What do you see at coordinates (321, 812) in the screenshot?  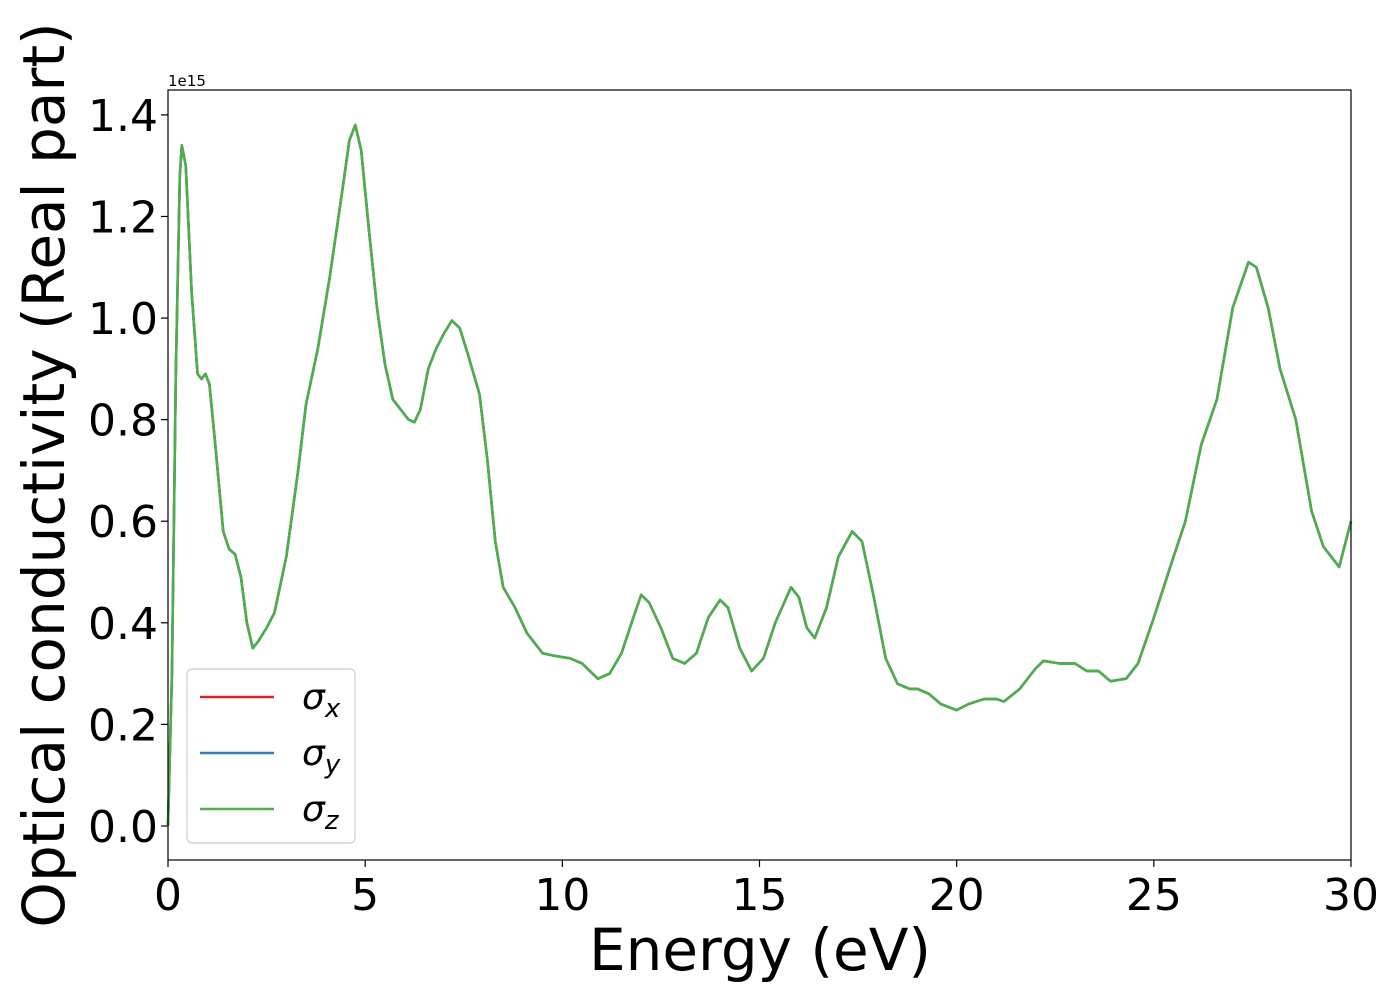 I see `legend-label: σz` at bounding box center [321, 812].